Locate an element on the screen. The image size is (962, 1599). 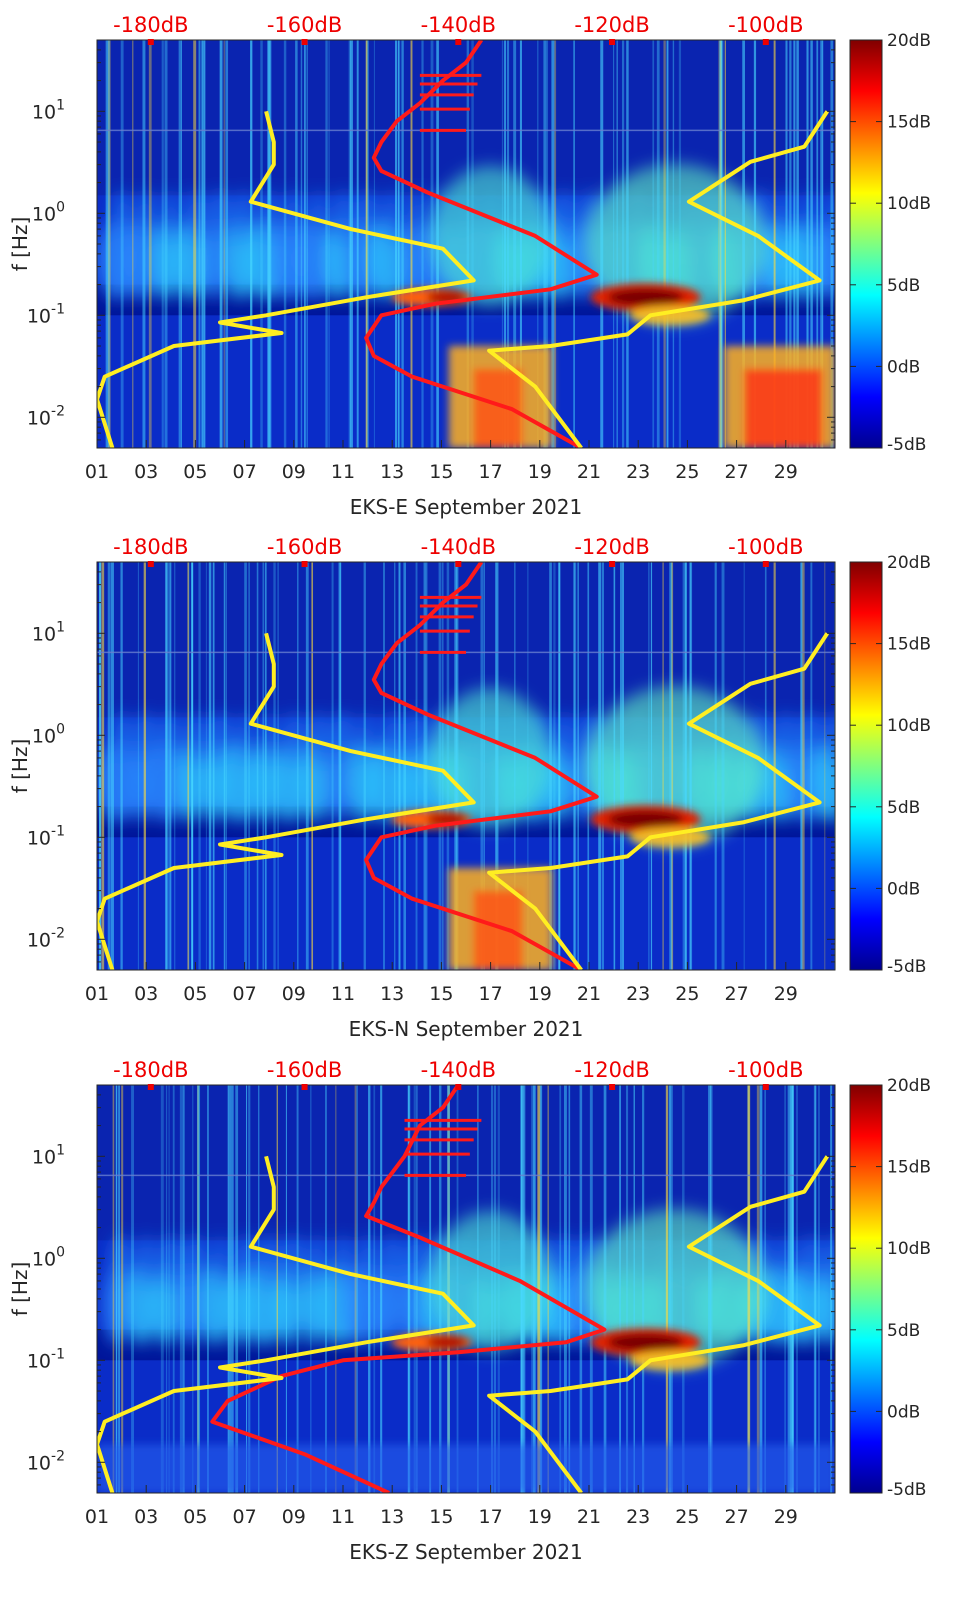
x-tick-label: 13 is located at coordinates (392, 472).